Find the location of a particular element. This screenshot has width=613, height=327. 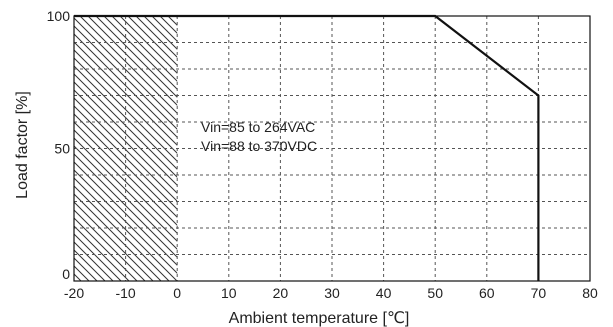

annotation-ac-input: Vin=85 to 264VAC is located at coordinates (258, 127).